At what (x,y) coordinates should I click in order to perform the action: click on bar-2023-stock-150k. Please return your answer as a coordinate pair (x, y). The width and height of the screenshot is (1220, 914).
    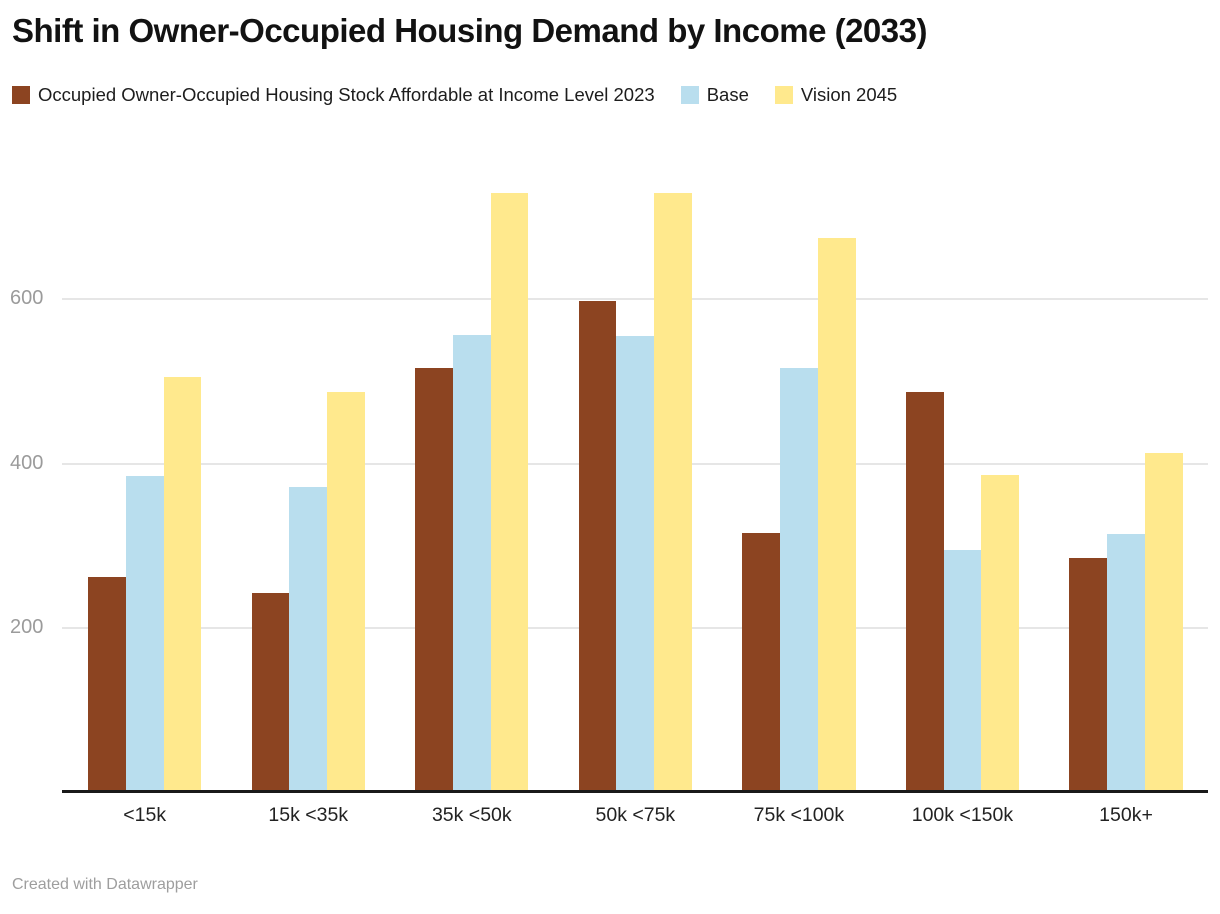
    Looking at the image, I should click on (1088, 674).